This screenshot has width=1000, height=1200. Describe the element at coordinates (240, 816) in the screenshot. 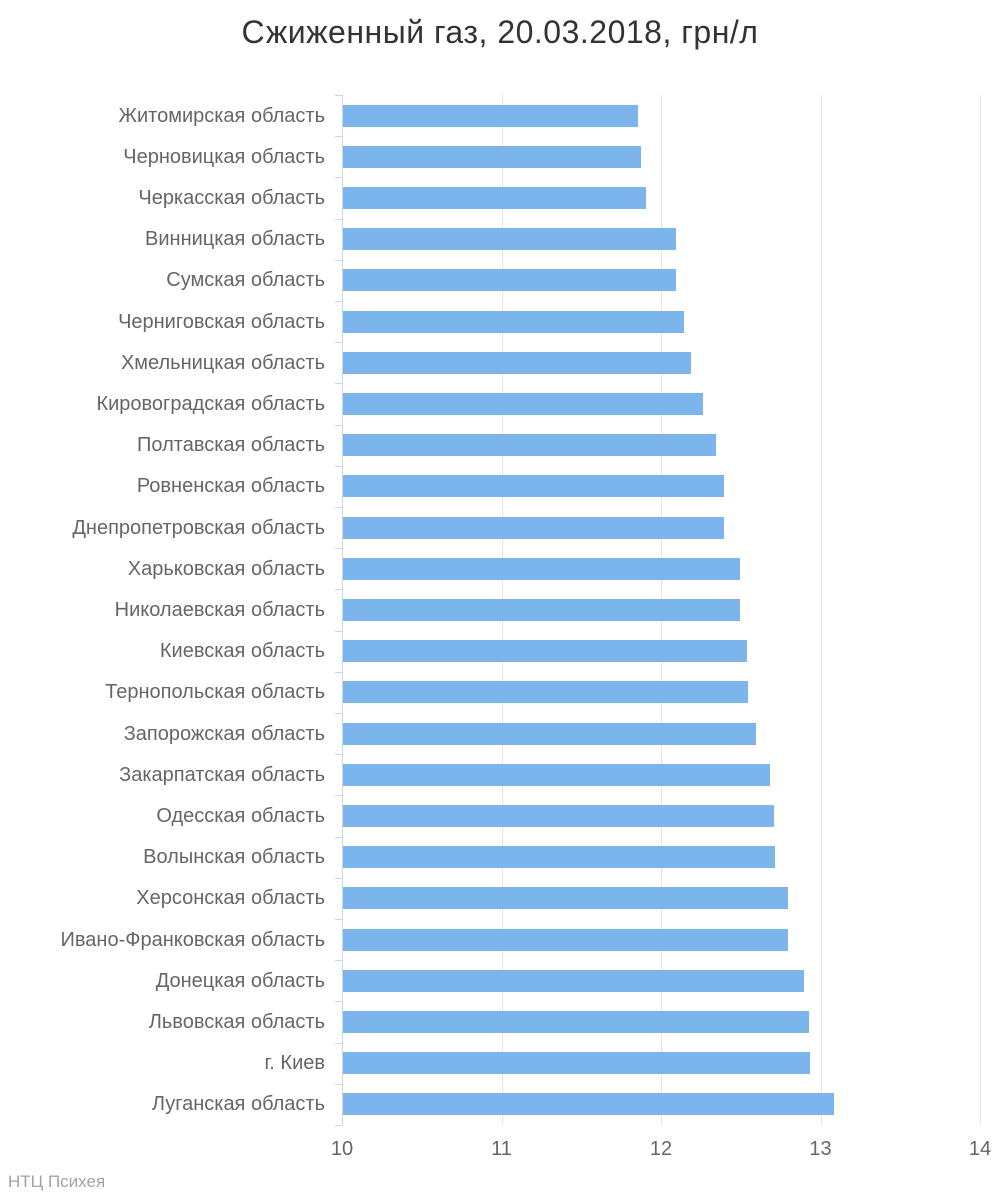

I see `category-label: Одесская область` at that location.